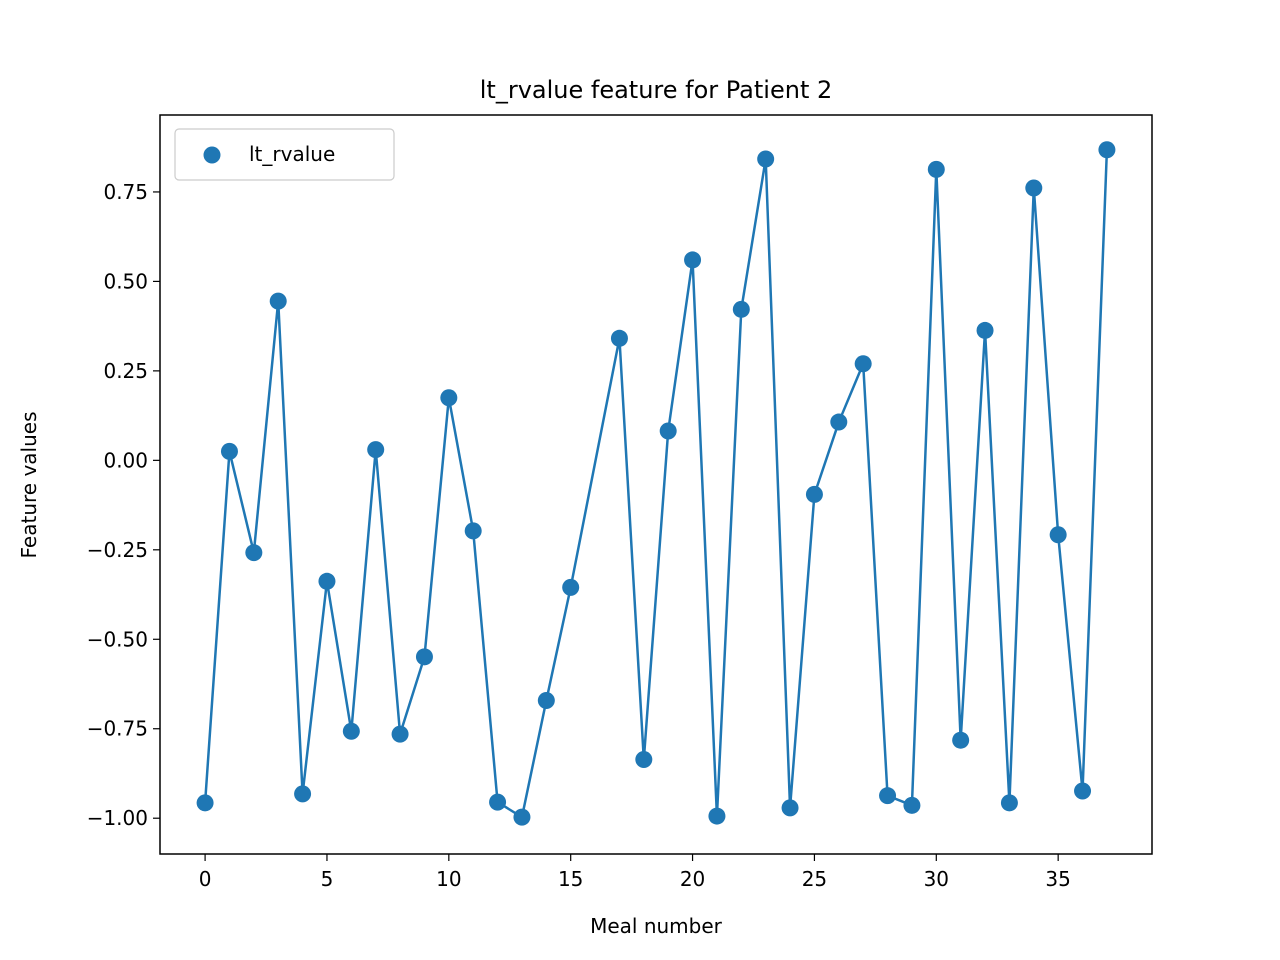  Describe the element at coordinates (1057, 879) in the screenshot. I see `x-tick-label: 35` at that location.